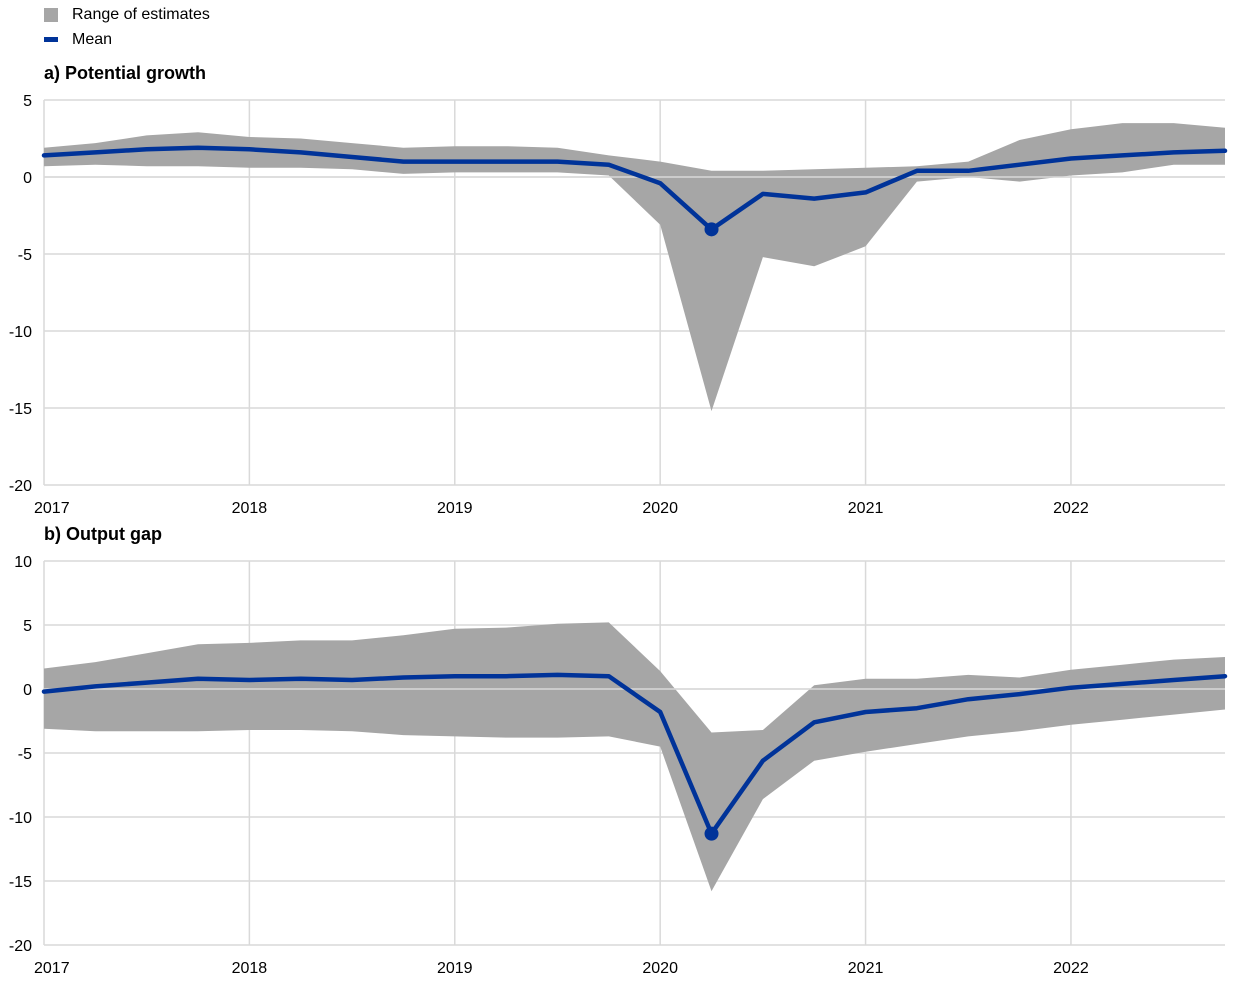  I want to click on potential-growth-ytick-label: -20, so click(20, 486).